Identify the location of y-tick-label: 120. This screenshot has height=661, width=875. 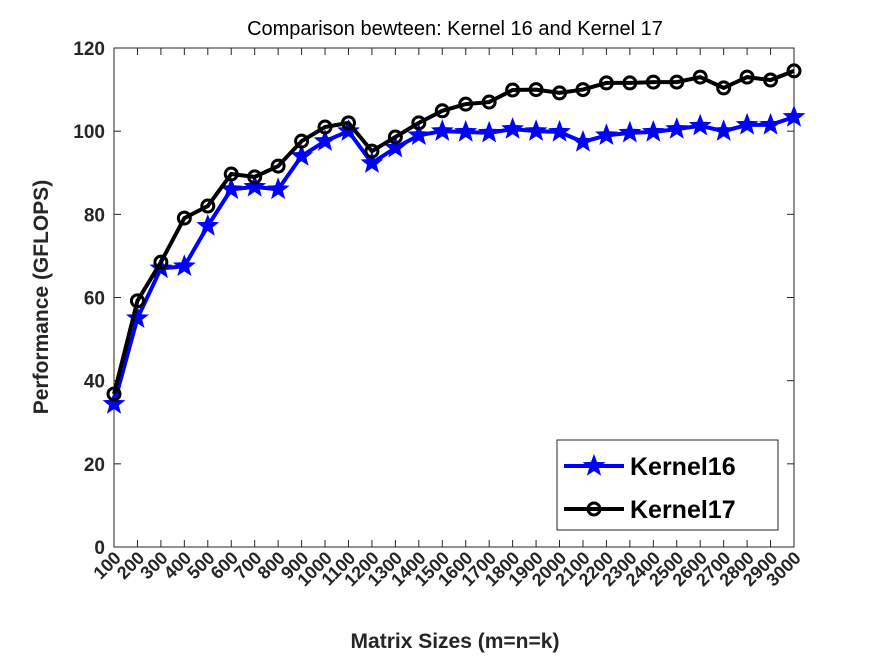
(89, 49).